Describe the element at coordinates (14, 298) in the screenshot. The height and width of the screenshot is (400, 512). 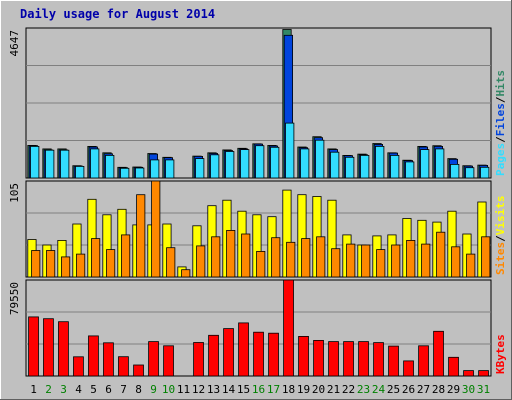
I see `panel-bottom-ymax-label: 79550` at that location.